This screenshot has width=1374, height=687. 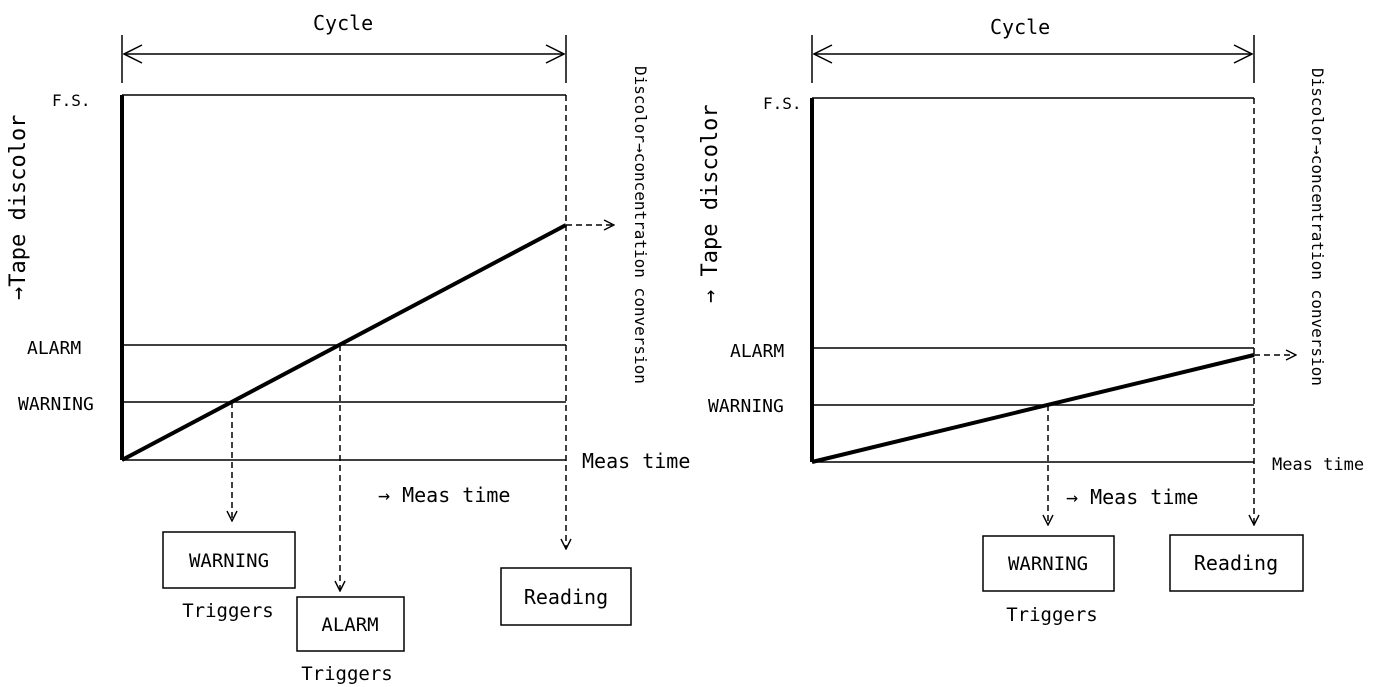 I want to click on right-warning-triggers-label: Triggers, so click(x=1052, y=615).